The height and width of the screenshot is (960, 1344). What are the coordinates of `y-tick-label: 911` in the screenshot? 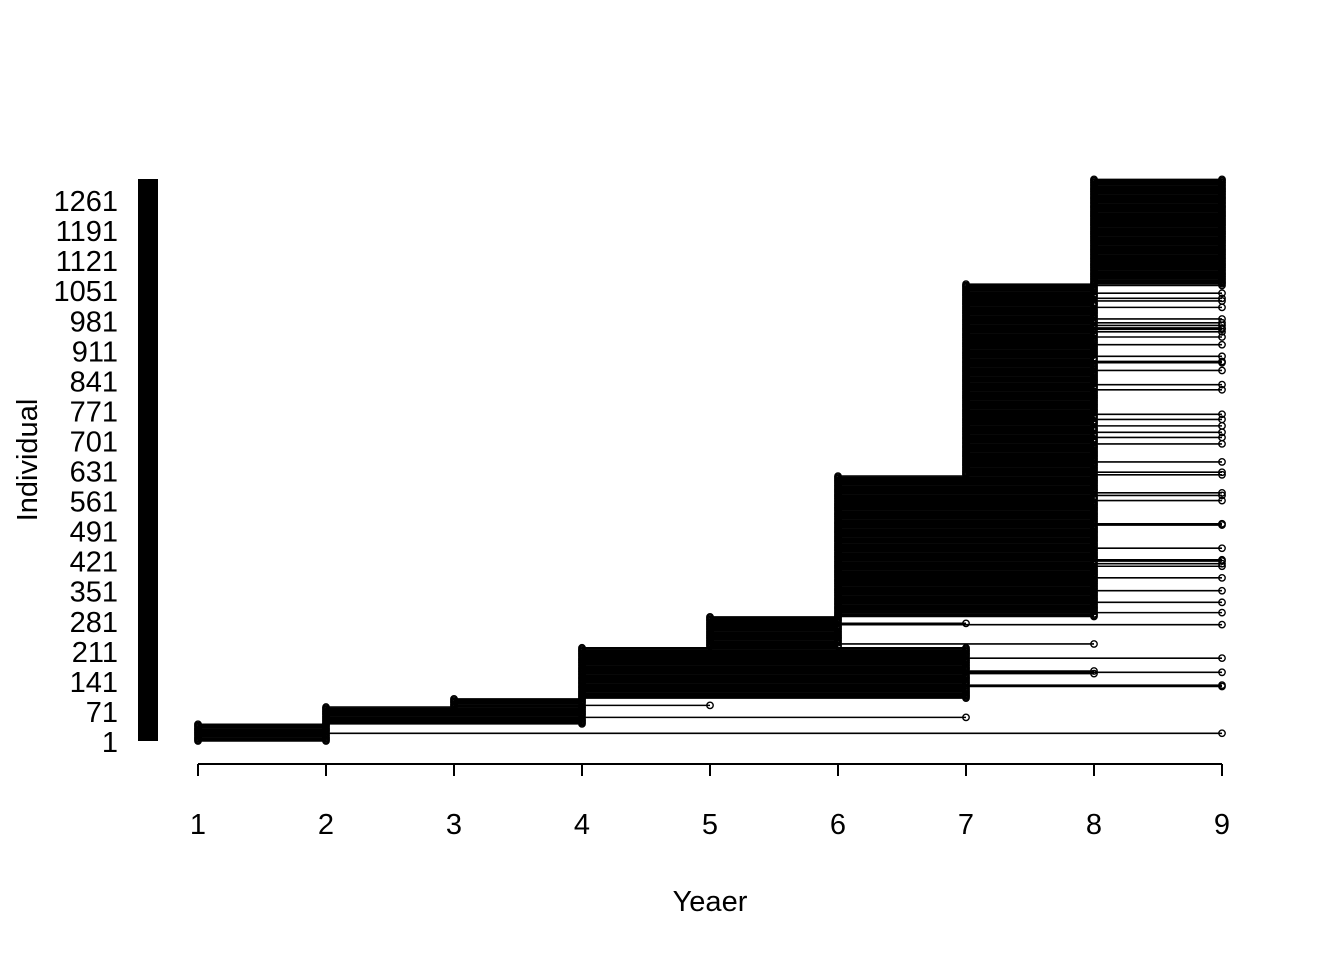 It's located at (95, 352).